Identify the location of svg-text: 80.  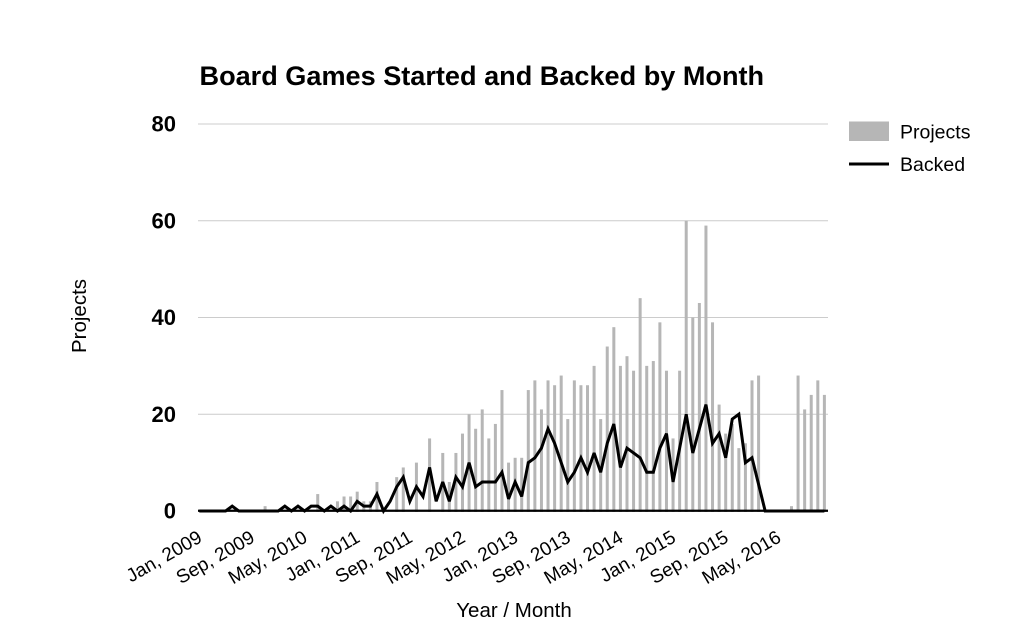
(164, 124).